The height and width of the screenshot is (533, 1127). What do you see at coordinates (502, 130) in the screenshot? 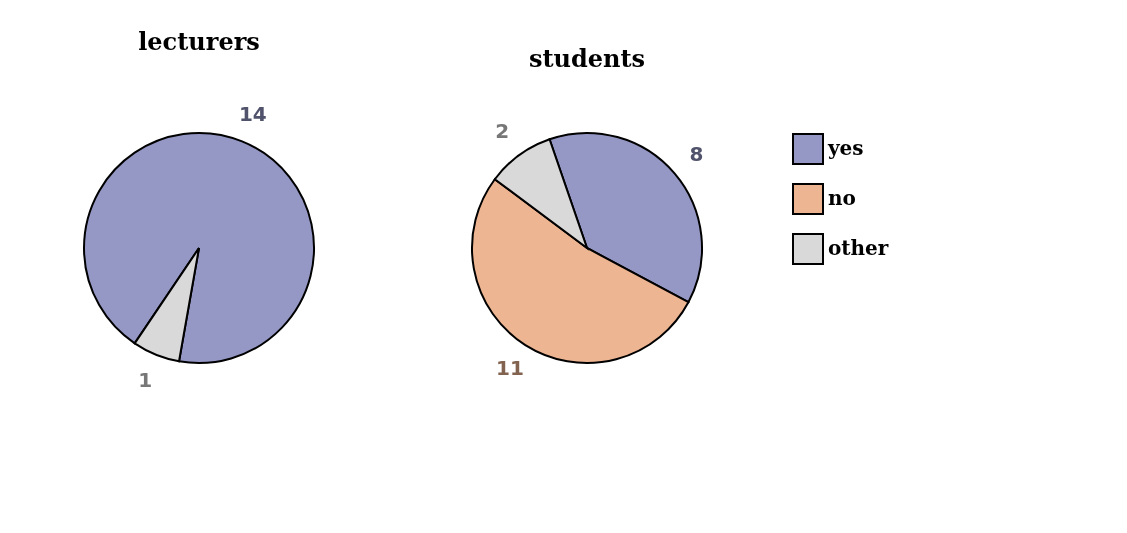
I see `data-label: 2` at bounding box center [502, 130].